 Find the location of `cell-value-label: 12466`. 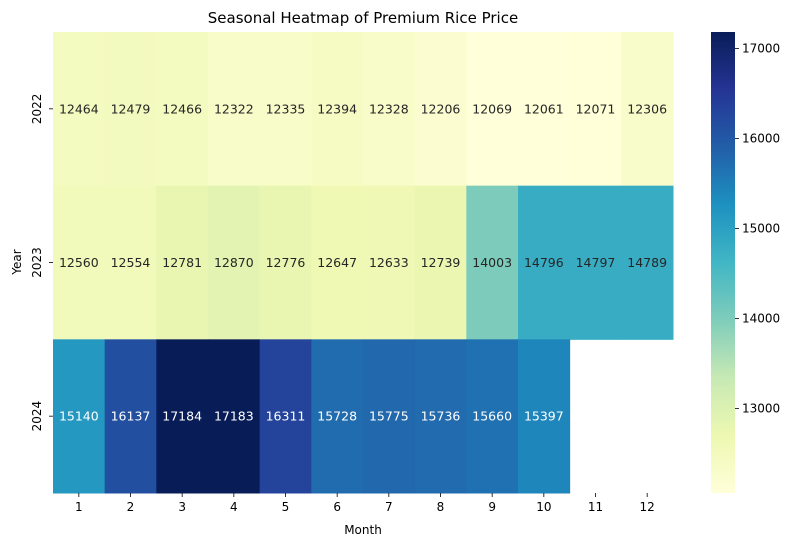

cell-value-label: 12466 is located at coordinates (182, 108).